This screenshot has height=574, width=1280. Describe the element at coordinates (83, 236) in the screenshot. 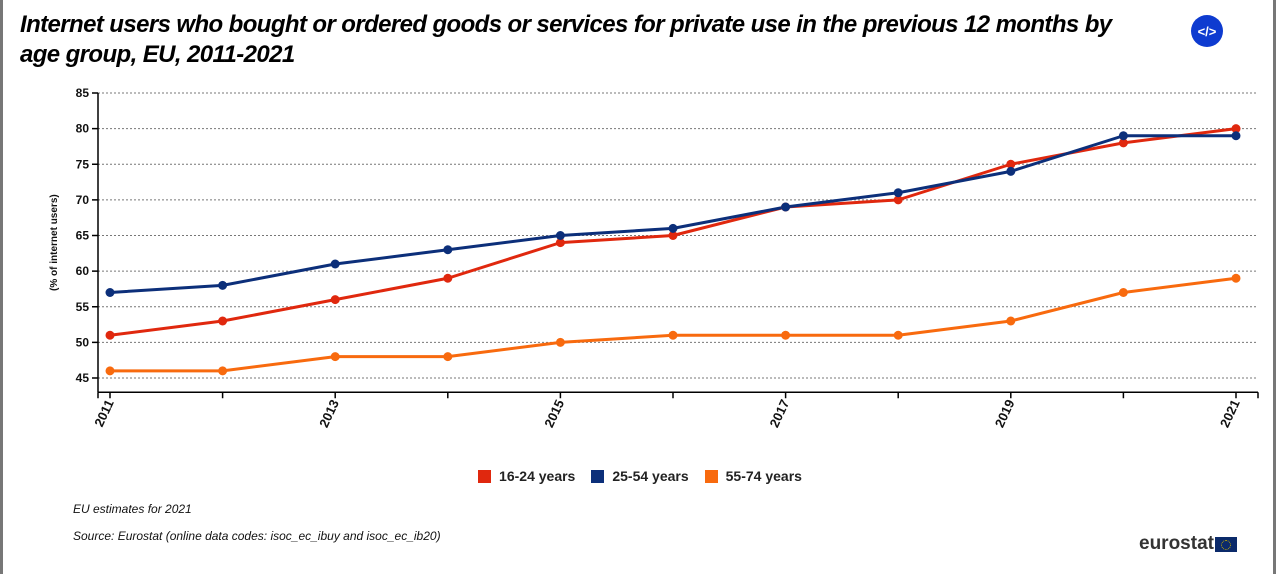

I see `y-tick-label: 65` at that location.